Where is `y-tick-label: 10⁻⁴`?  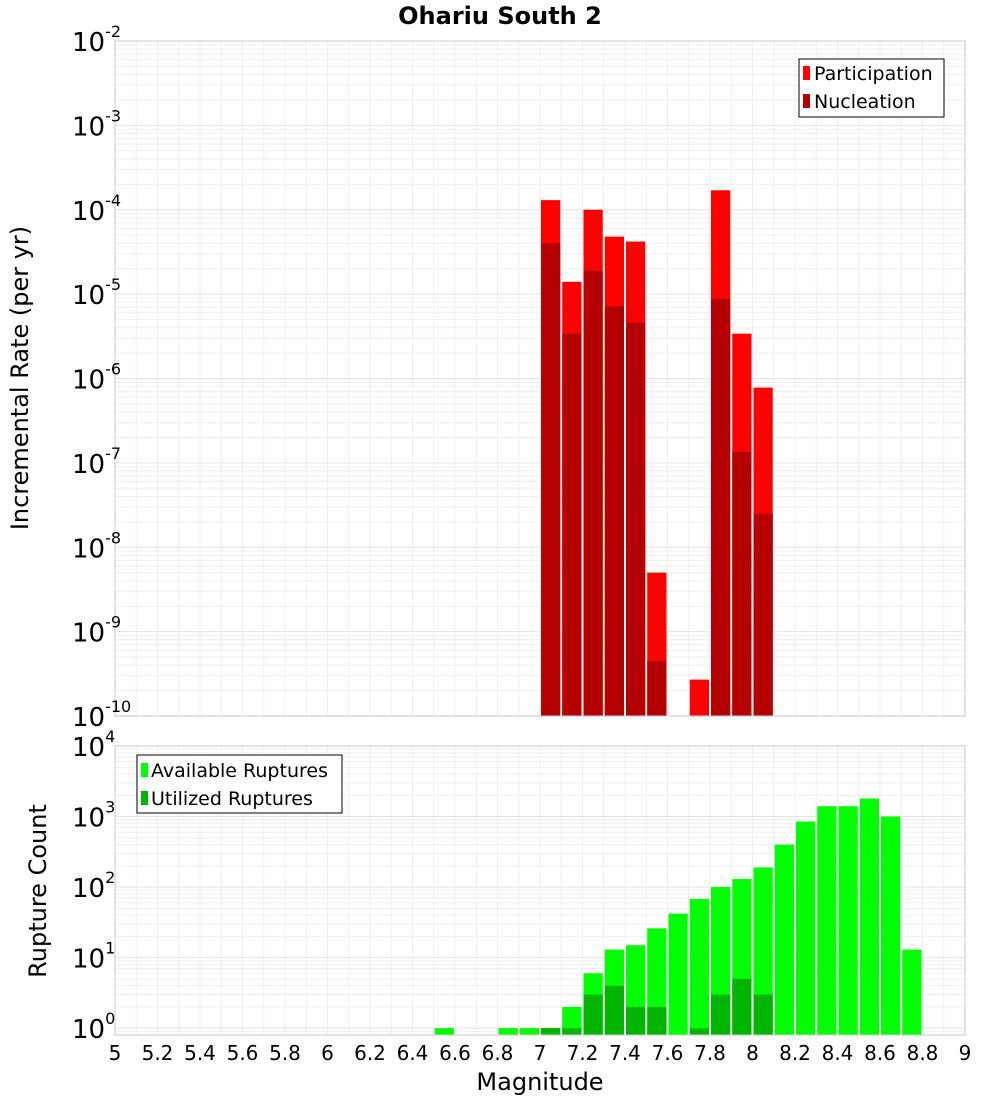
y-tick-label: 10⁻⁴ is located at coordinates (96, 209).